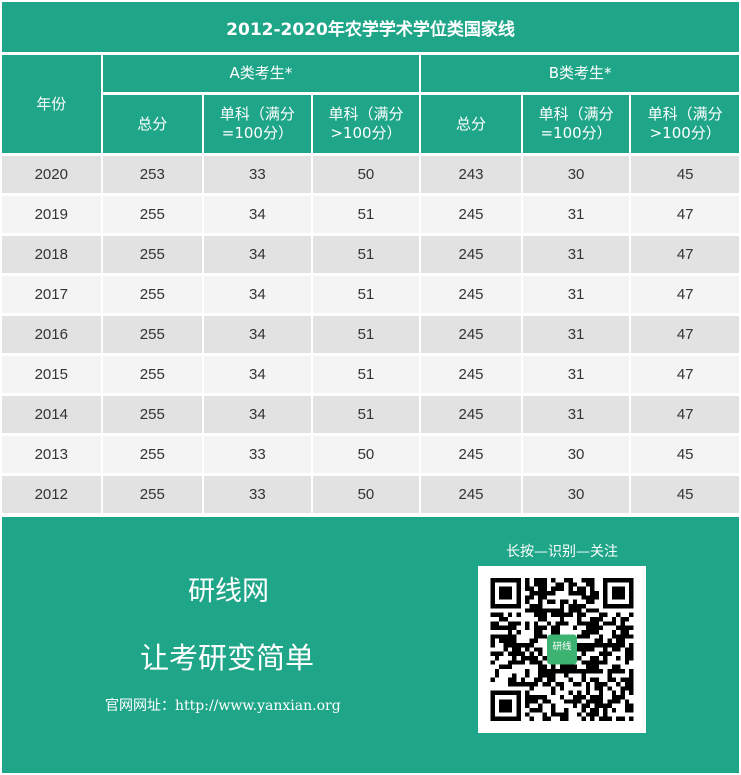 The width and height of the screenshot is (741, 775). What do you see at coordinates (227, 658) in the screenshot?
I see `slogan: 让考研变简单` at bounding box center [227, 658].